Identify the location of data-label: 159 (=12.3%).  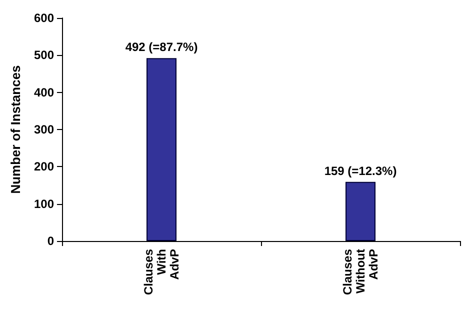
(360, 171).